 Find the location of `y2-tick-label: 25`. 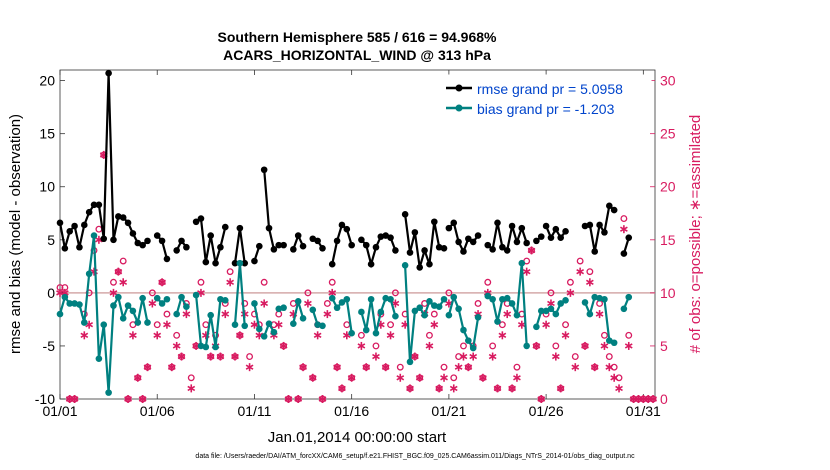

y2-tick-label: 25 is located at coordinates (668, 134).